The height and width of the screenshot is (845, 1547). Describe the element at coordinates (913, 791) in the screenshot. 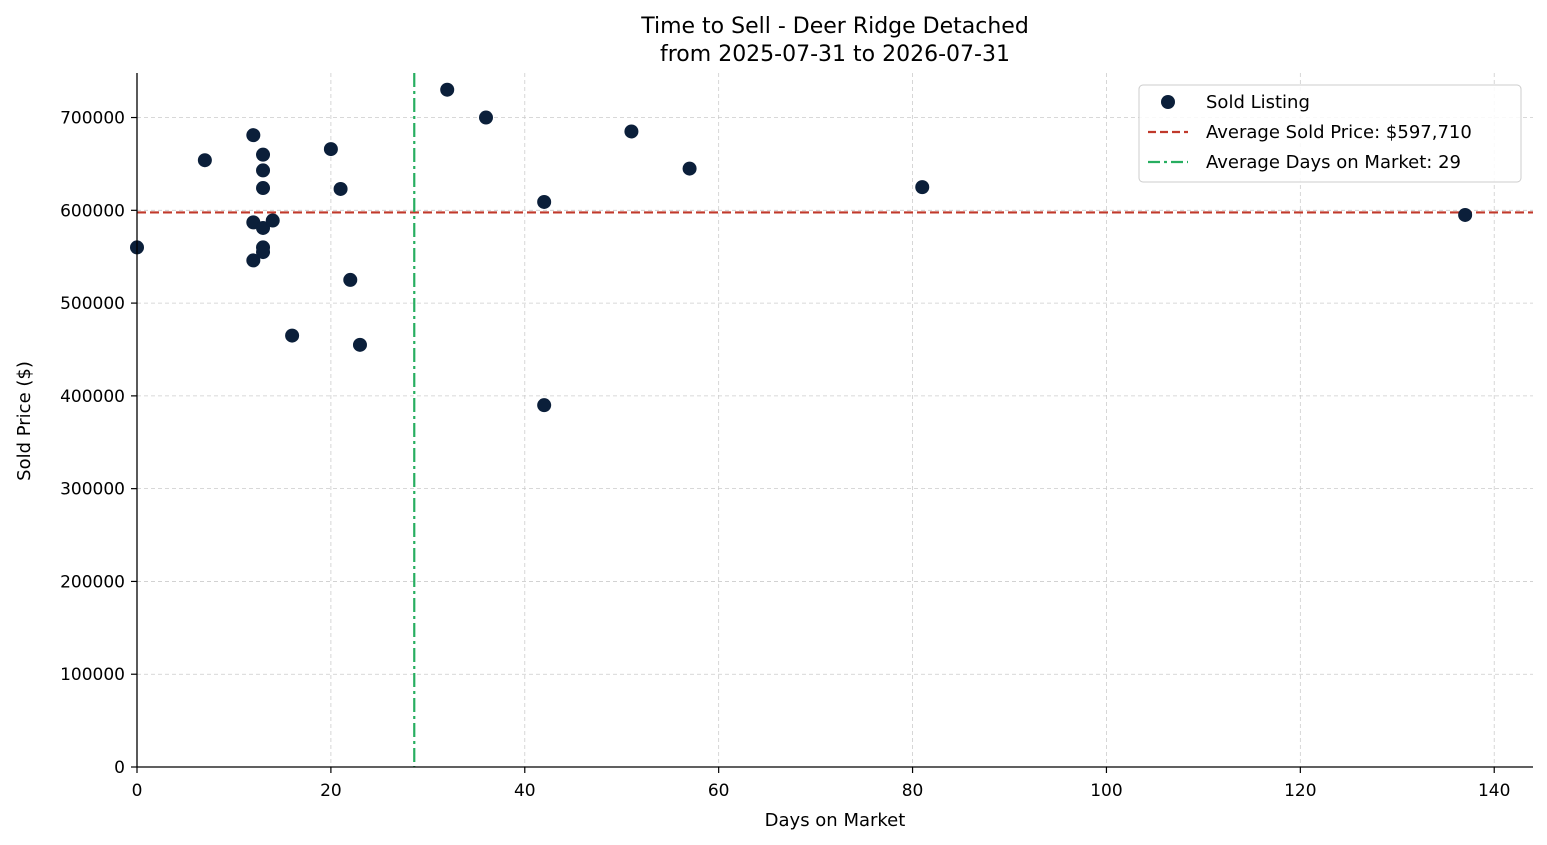

I see `x-tick-label: 80` at that location.